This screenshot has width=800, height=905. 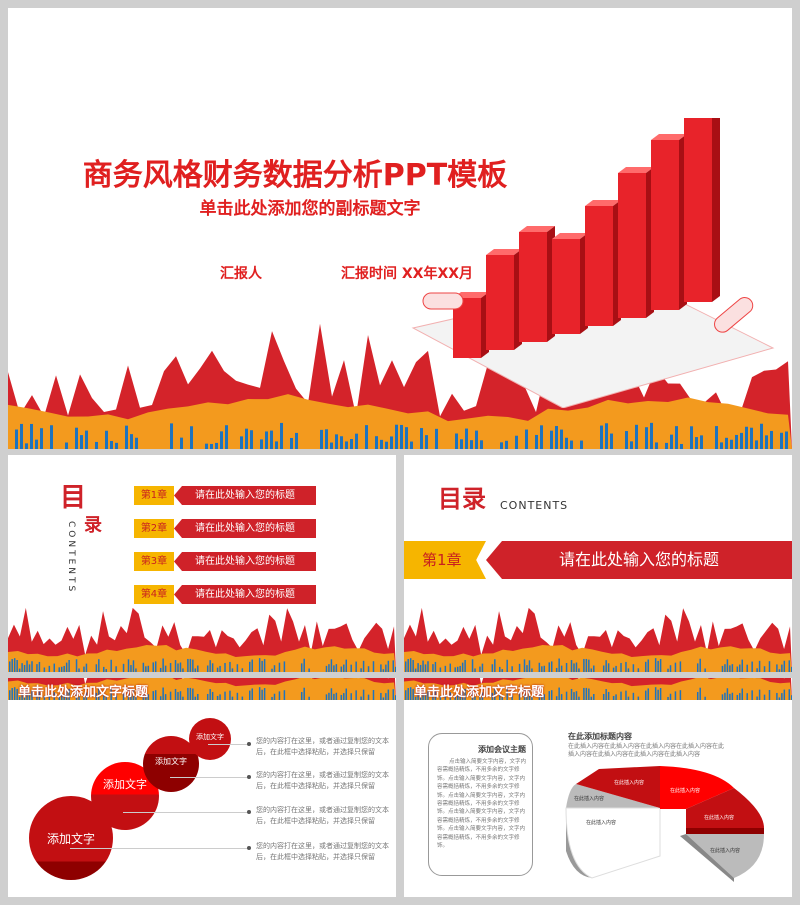 What do you see at coordinates (73, 498) in the screenshot?
I see `mu-char: 目` at bounding box center [73, 498].